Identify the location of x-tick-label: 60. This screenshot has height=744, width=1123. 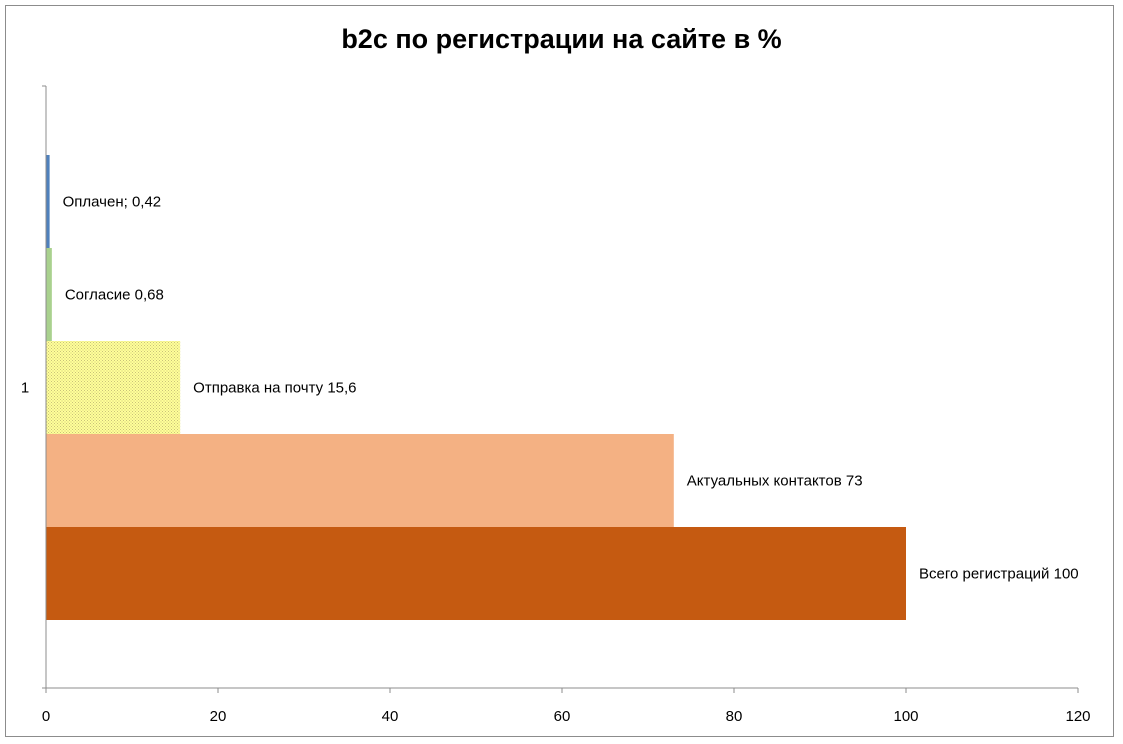
(562, 716).